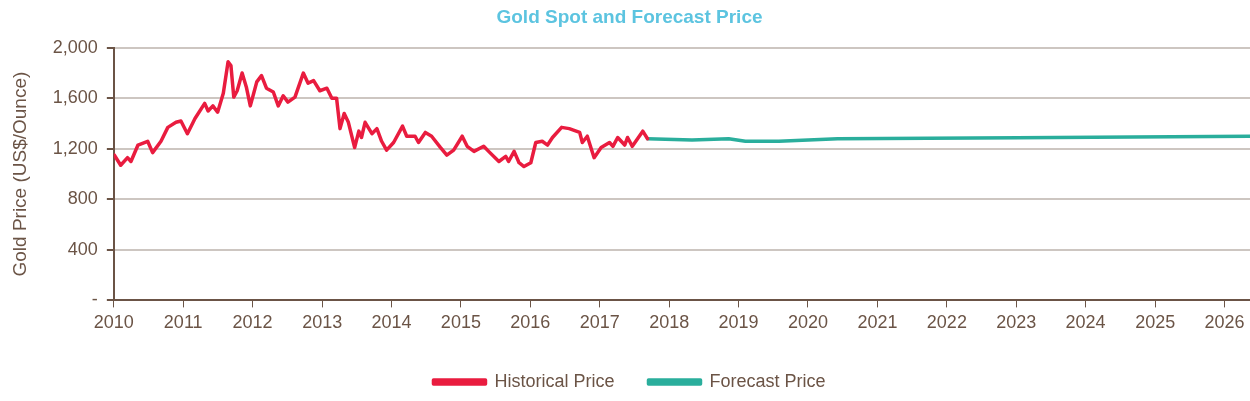 The height and width of the screenshot is (401, 1250). What do you see at coordinates (391, 322) in the screenshot?
I see `x-tick-label: 2014` at bounding box center [391, 322].